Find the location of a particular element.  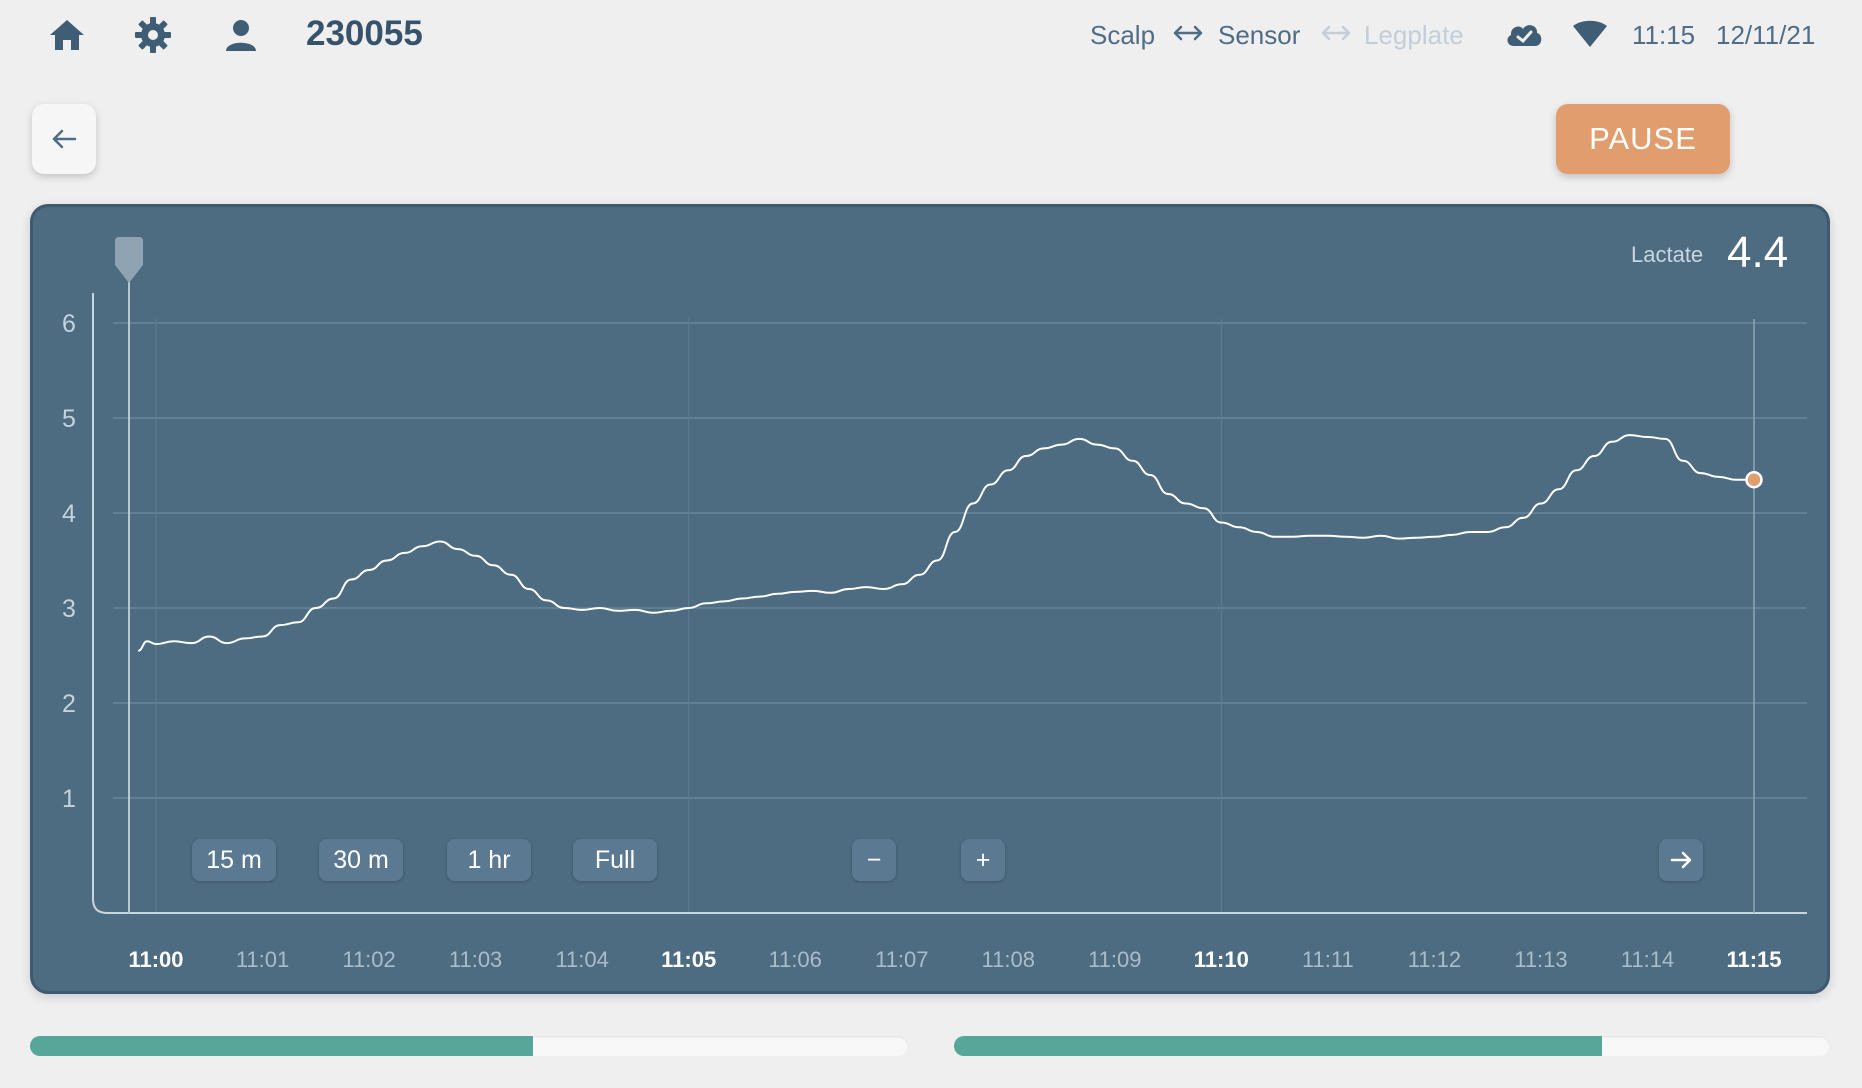

range-1hr-button: 1 hr is located at coordinates (489, 860).